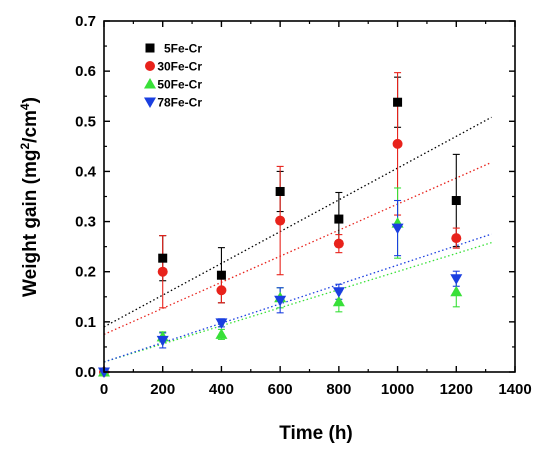 The height and width of the screenshot is (454, 550). I want to click on y-tick-label: 0.4, so click(86, 171).